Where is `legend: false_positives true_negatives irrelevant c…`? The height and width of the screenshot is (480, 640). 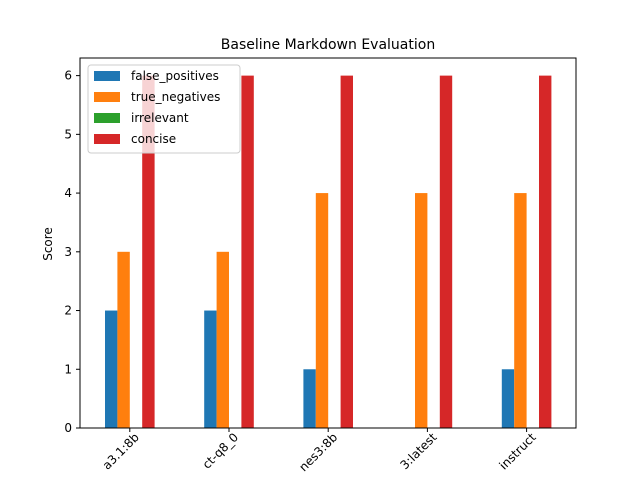 legend: false_positives true_negatives irrelevant c… is located at coordinates (164, 109).